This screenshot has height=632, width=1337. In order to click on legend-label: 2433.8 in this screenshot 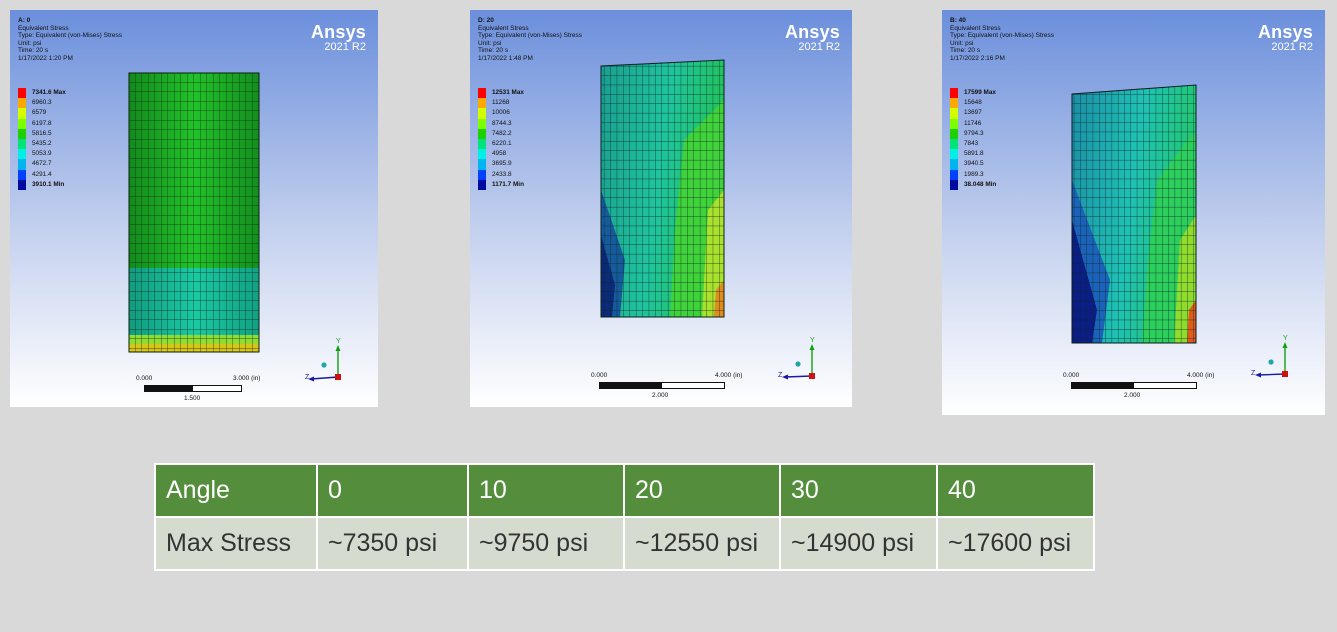, I will do `click(502, 174)`.